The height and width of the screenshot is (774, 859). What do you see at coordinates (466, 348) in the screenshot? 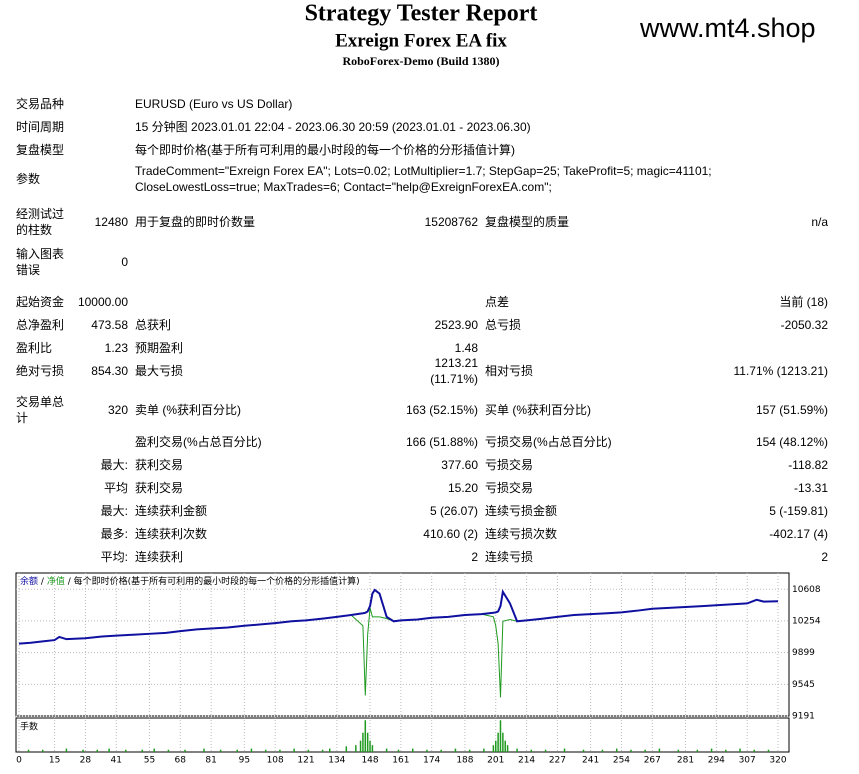
I see `stat-value: 1.48` at bounding box center [466, 348].